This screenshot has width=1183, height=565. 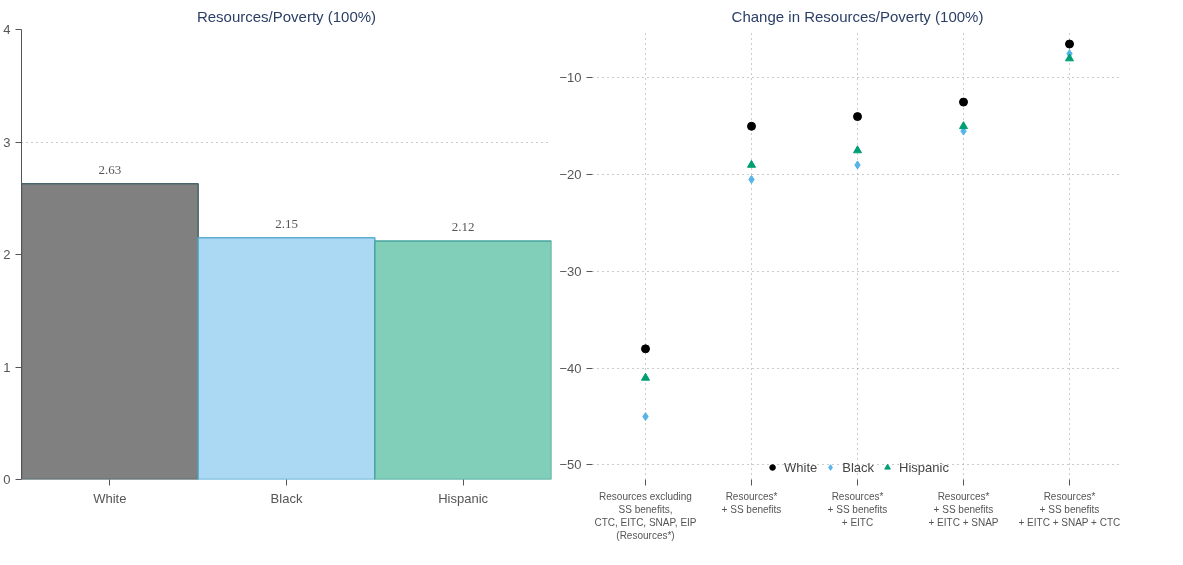 What do you see at coordinates (286, 16) in the screenshot?
I see `chart-title: Resources/Poverty (100%)` at bounding box center [286, 16].